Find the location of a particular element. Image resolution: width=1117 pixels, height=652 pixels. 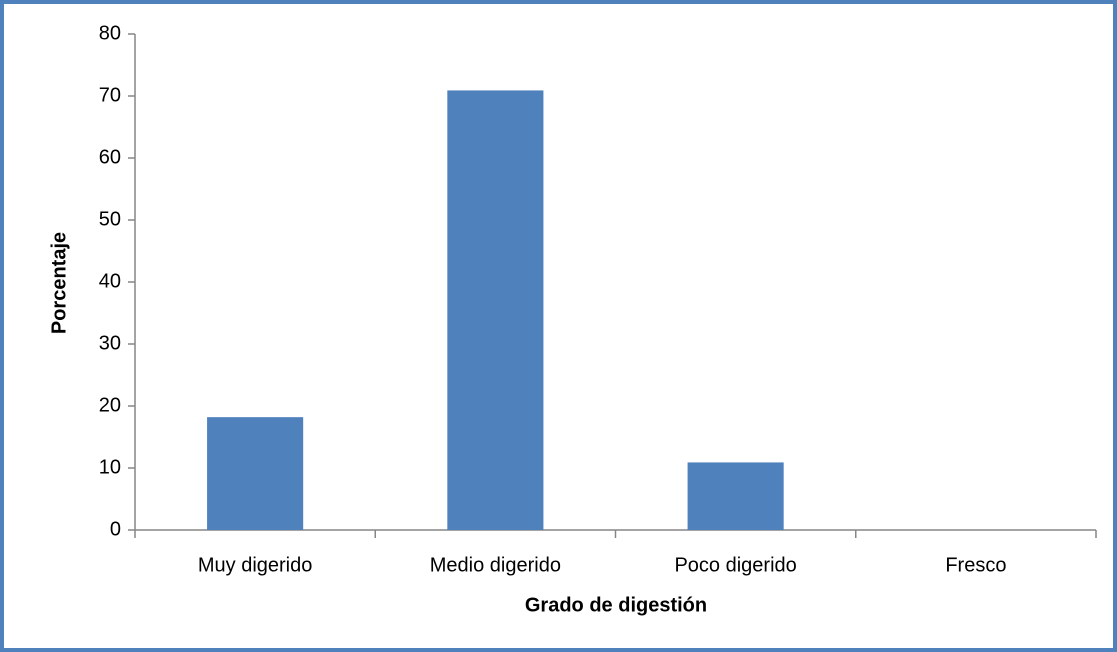

x-axis-title: Grado de digestión is located at coordinates (616, 605).